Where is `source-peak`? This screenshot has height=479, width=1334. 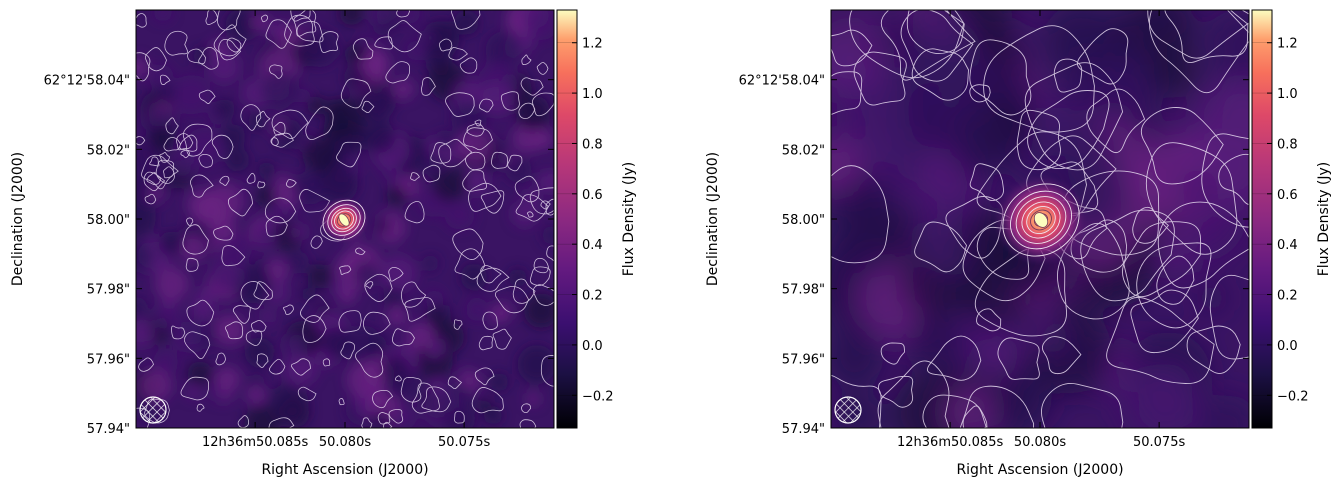
source-peak is located at coordinates (1041, 220).